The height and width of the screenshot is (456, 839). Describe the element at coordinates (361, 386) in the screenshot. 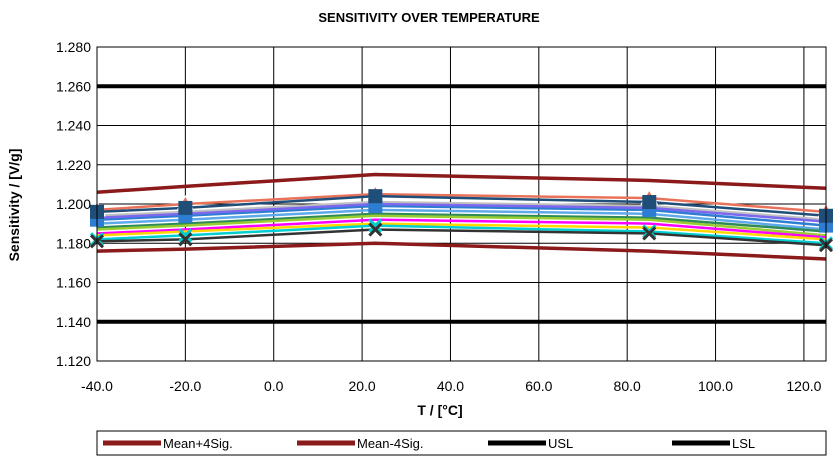

I see `x-tick-label: 20.0` at that location.